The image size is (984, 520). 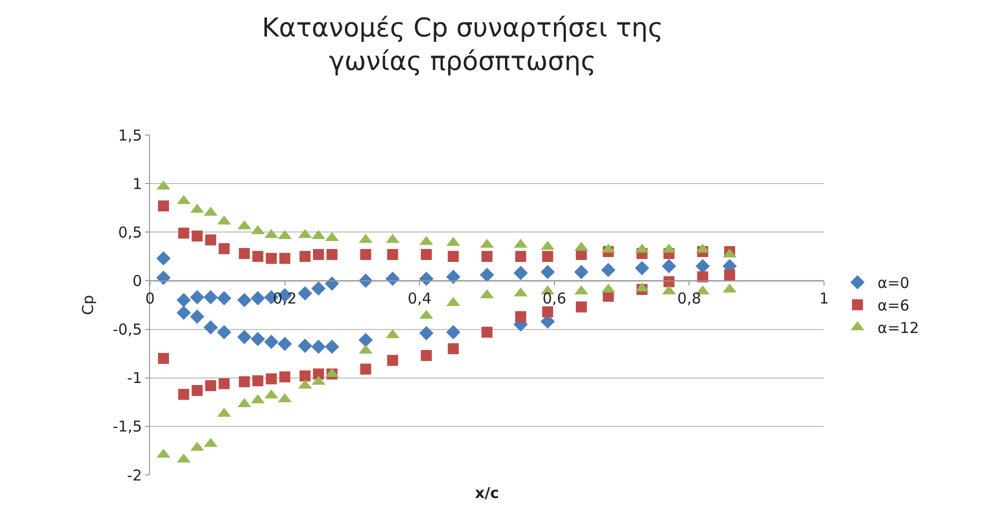 I want to click on y-tick-label: 0, so click(x=137, y=281).